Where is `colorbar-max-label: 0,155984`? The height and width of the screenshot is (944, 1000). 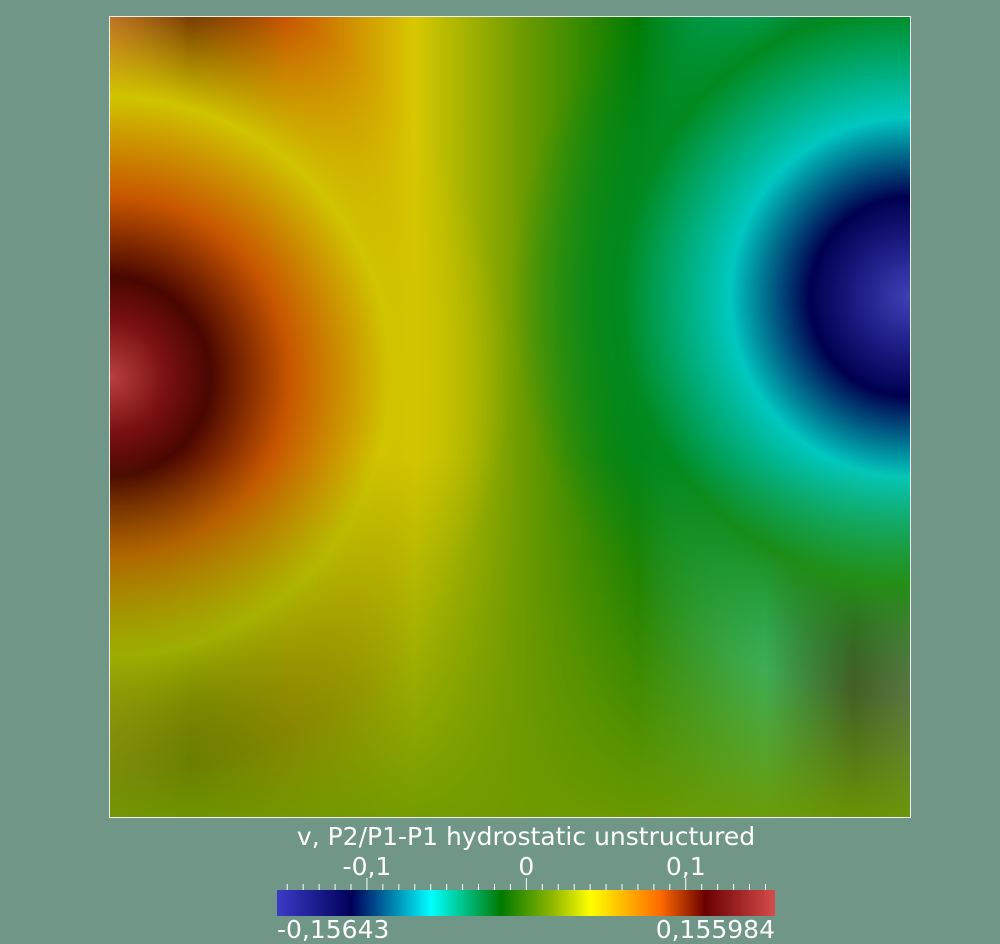
colorbar-max-label: 0,155984 is located at coordinates (715, 929).